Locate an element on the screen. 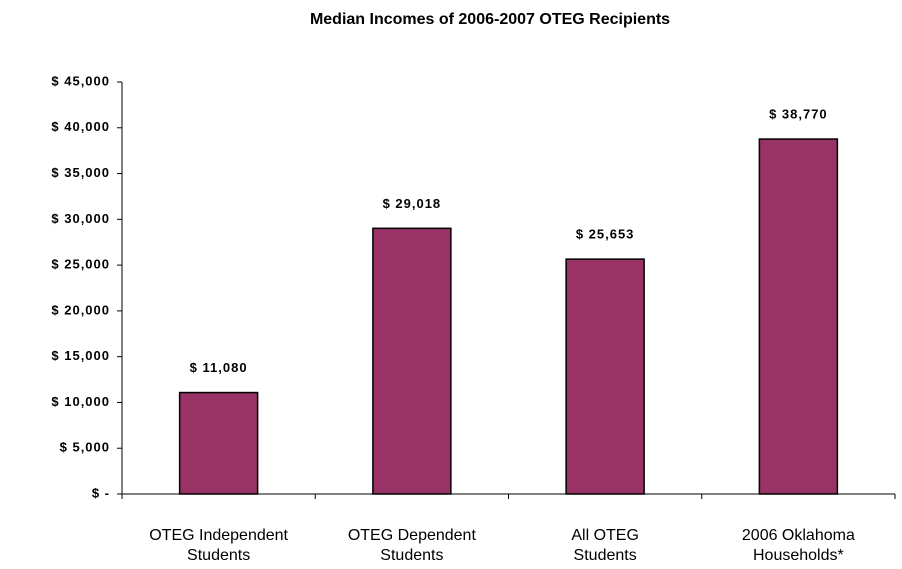  value-label: $ 11,080 is located at coordinates (219, 367).